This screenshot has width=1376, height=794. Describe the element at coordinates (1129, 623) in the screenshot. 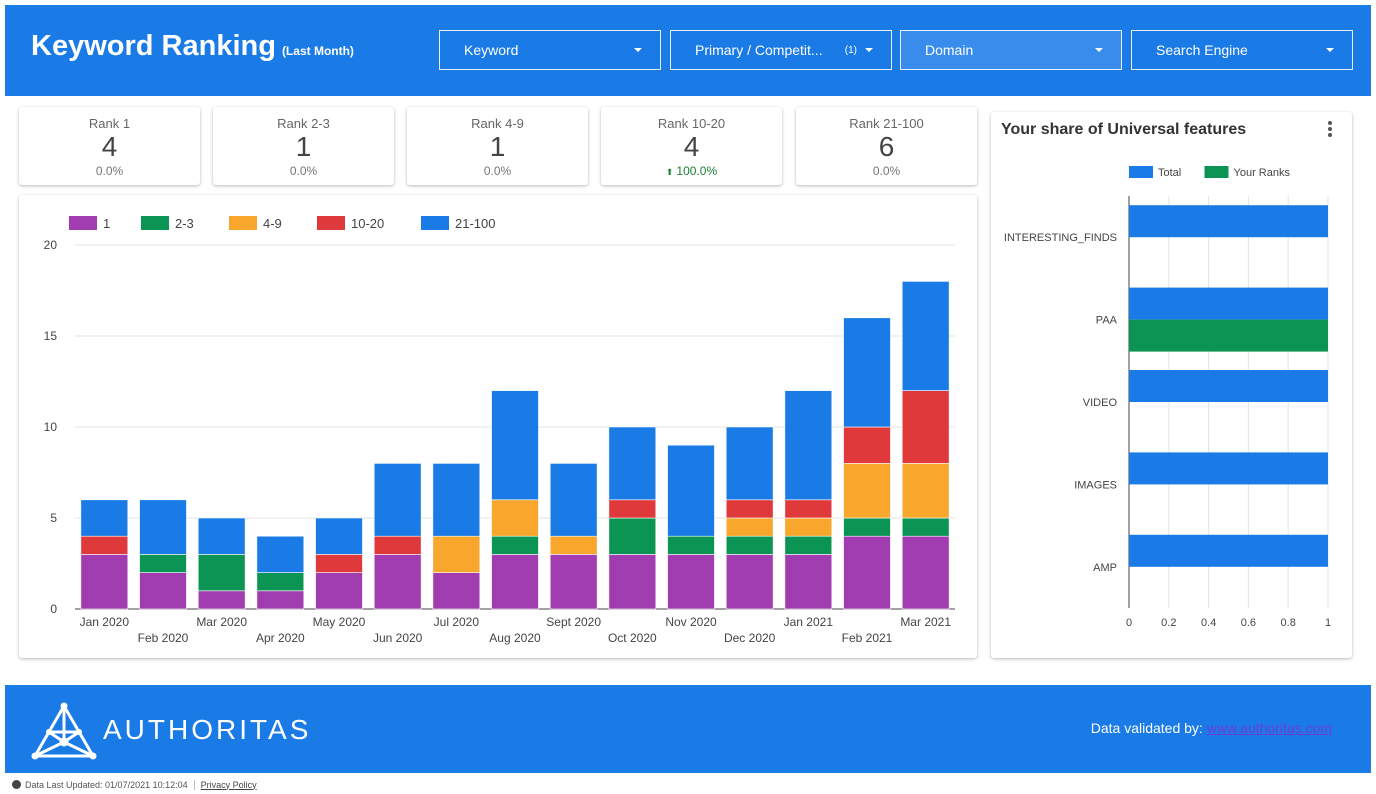

I see `x-tick-label: 0` at that location.